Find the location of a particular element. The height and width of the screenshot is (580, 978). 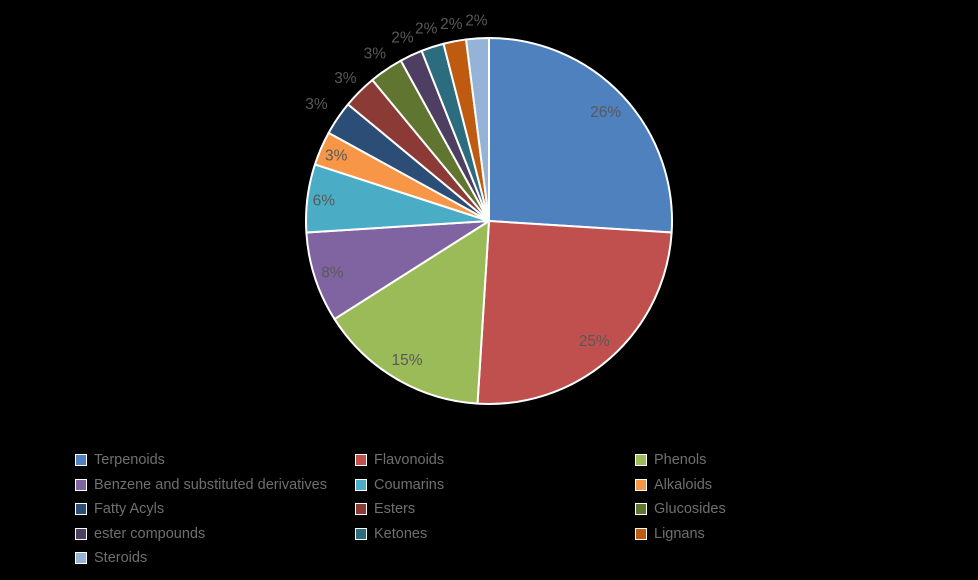

legend-label: Terpenoids is located at coordinates (129, 460).